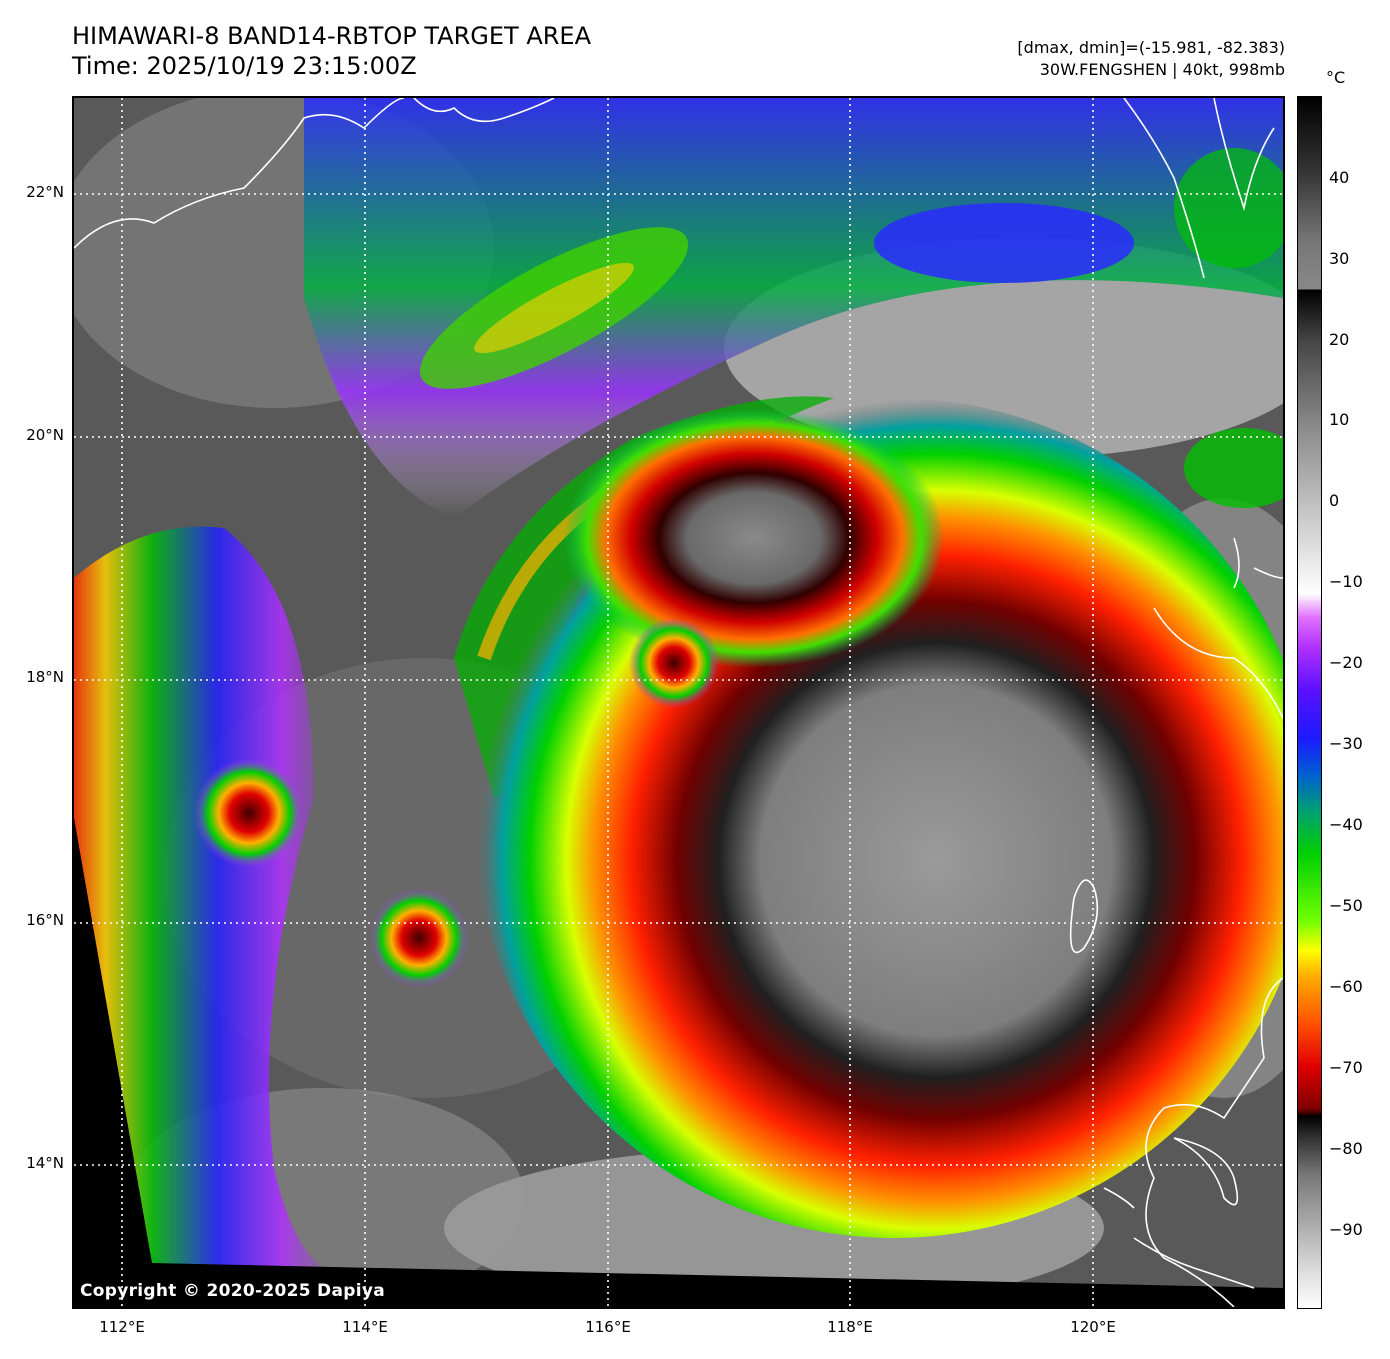 This screenshot has width=1390, height=1359. What do you see at coordinates (1346, 662) in the screenshot?
I see `colorbar-tick: −20` at bounding box center [1346, 662].